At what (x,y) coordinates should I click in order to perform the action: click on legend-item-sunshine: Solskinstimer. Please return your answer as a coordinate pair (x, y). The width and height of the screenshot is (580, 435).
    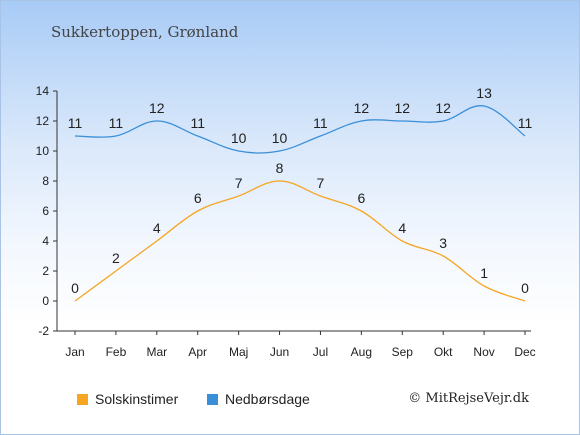
    Looking at the image, I should click on (127, 399).